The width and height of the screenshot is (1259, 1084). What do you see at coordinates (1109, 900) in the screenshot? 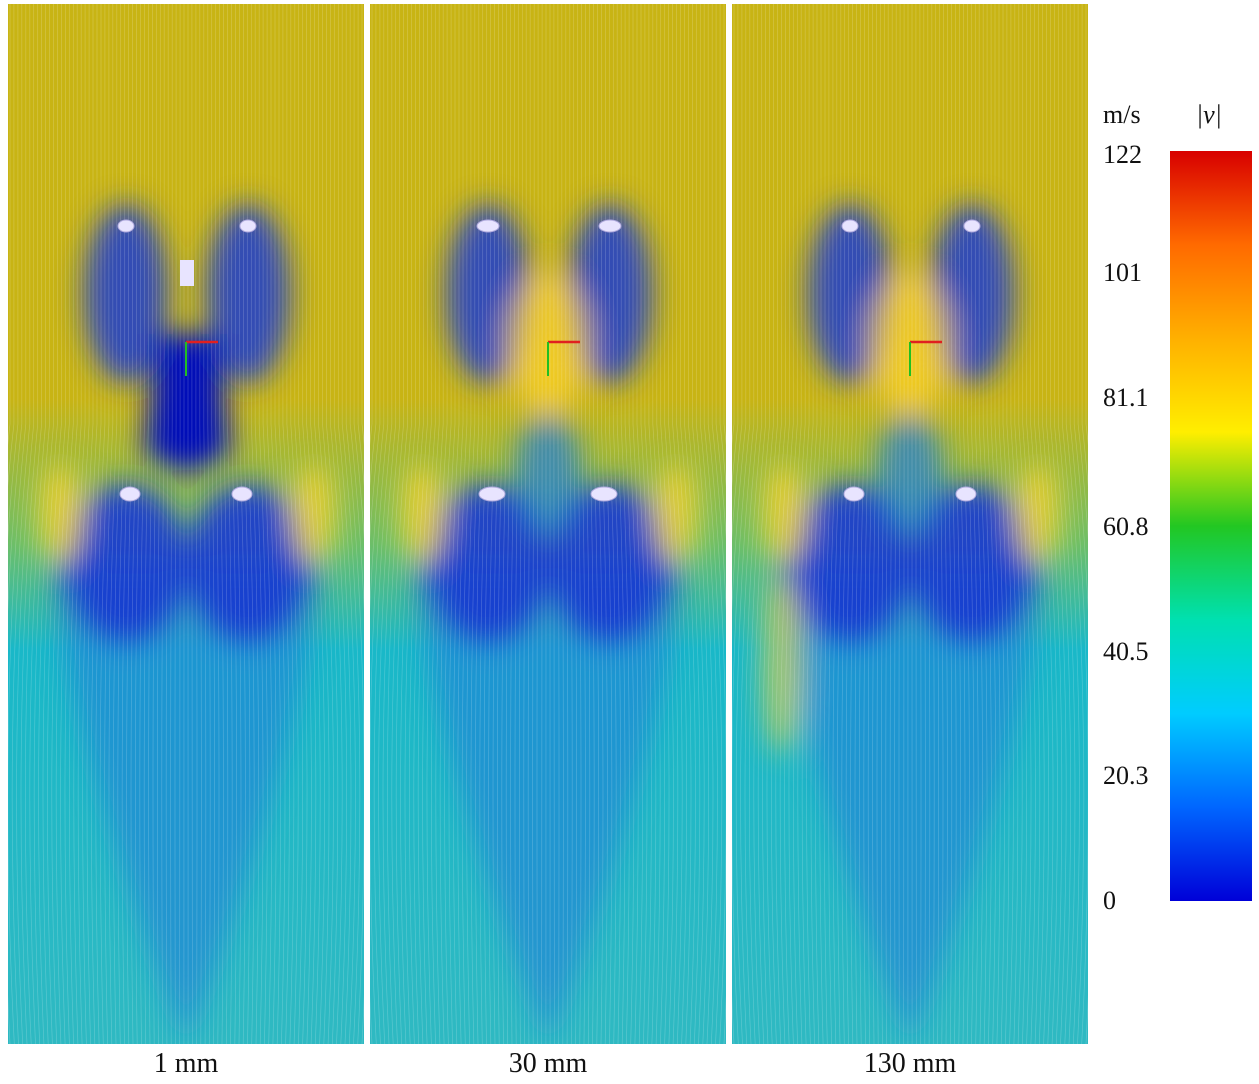
I see `colorbar-tick-label: 0` at bounding box center [1109, 900].